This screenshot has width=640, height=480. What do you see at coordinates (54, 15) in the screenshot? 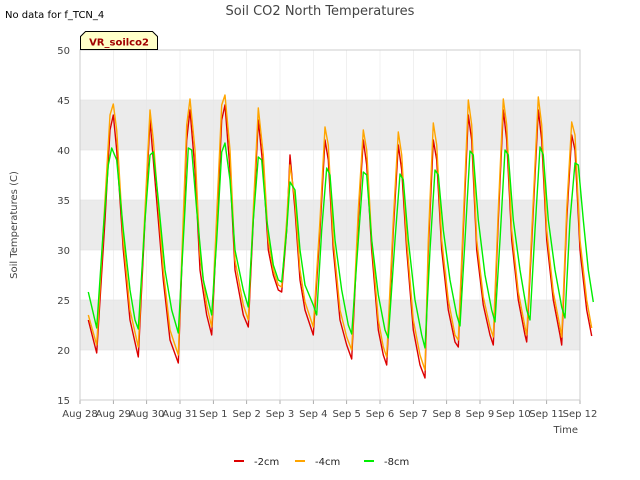
I see `no-data-note: No data for f_TCN_4` at bounding box center [54, 15].